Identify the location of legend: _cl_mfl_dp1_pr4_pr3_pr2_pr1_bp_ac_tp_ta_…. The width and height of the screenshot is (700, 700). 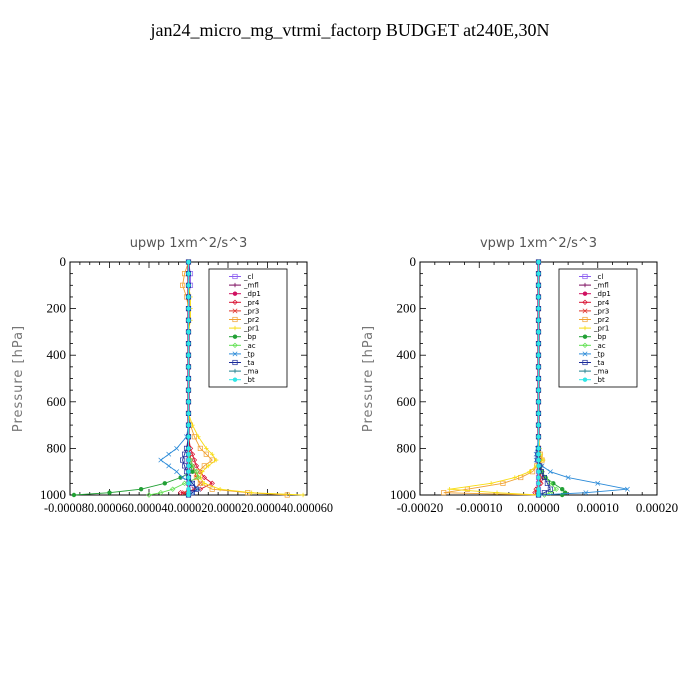
(248, 328).